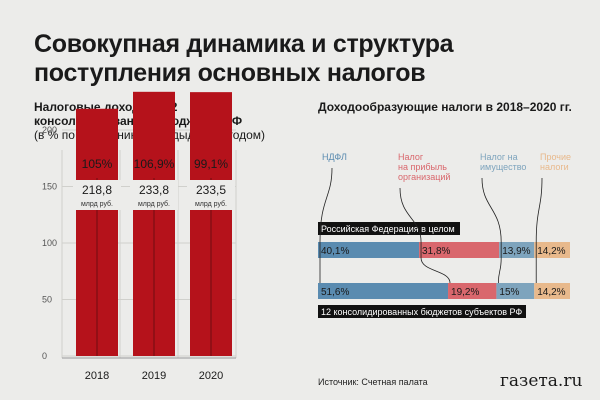 The image size is (600, 400). Describe the element at coordinates (154, 376) in the screenshot. I see `x-tick-label: 2019` at that location.